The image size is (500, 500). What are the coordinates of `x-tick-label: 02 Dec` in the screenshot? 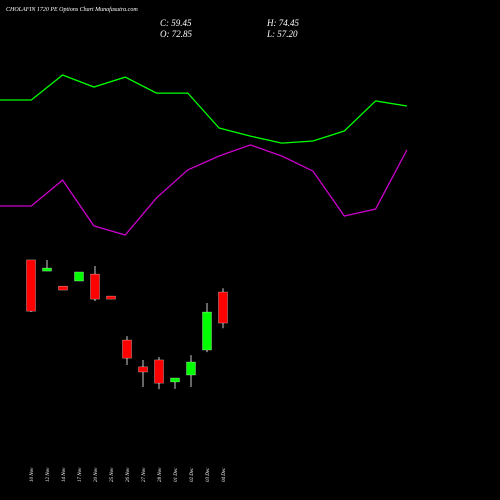 It's located at (192, 474).